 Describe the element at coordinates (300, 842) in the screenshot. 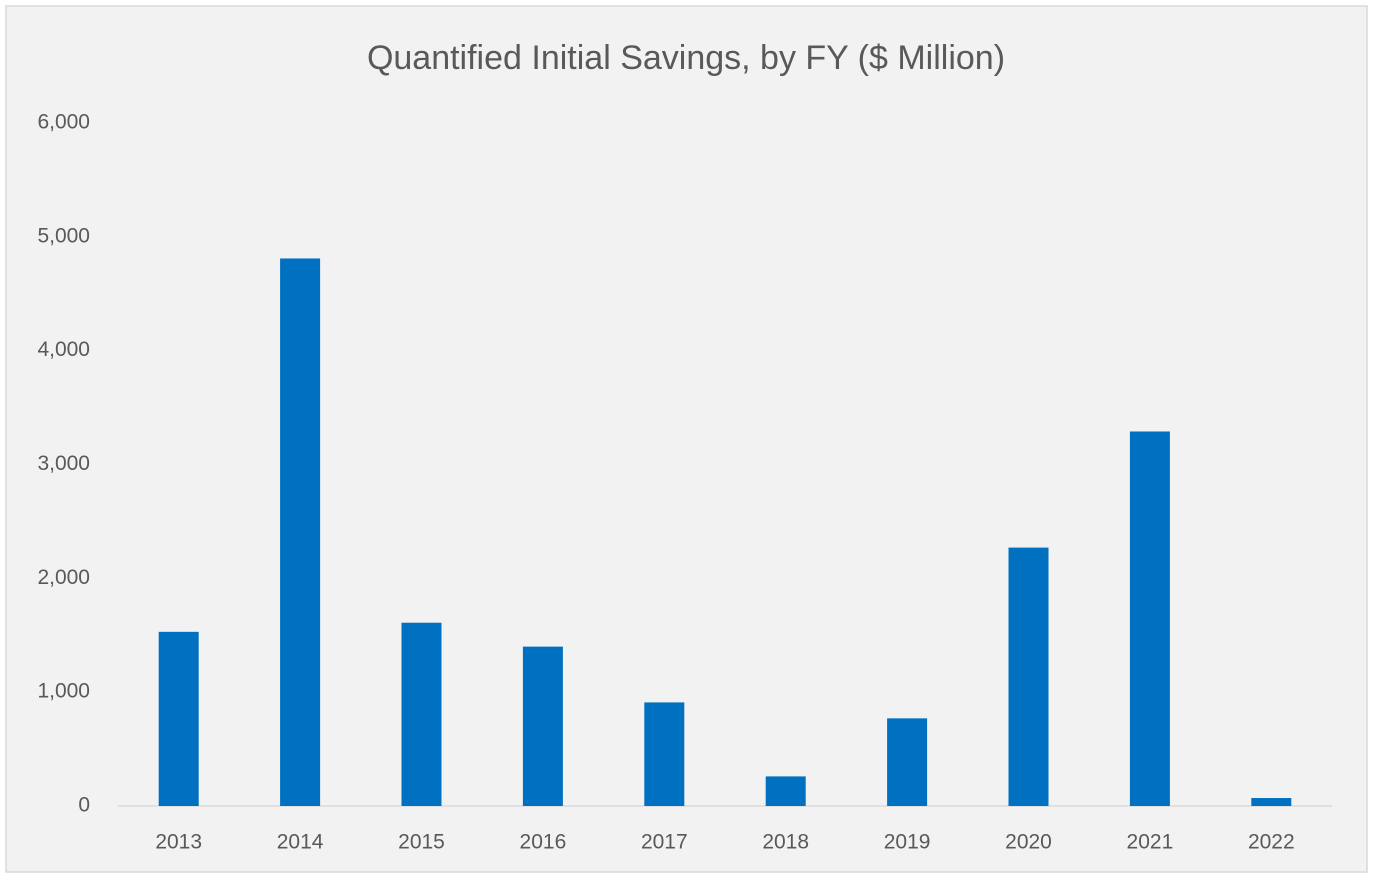

I see `x-tick-label: 2014` at that location.